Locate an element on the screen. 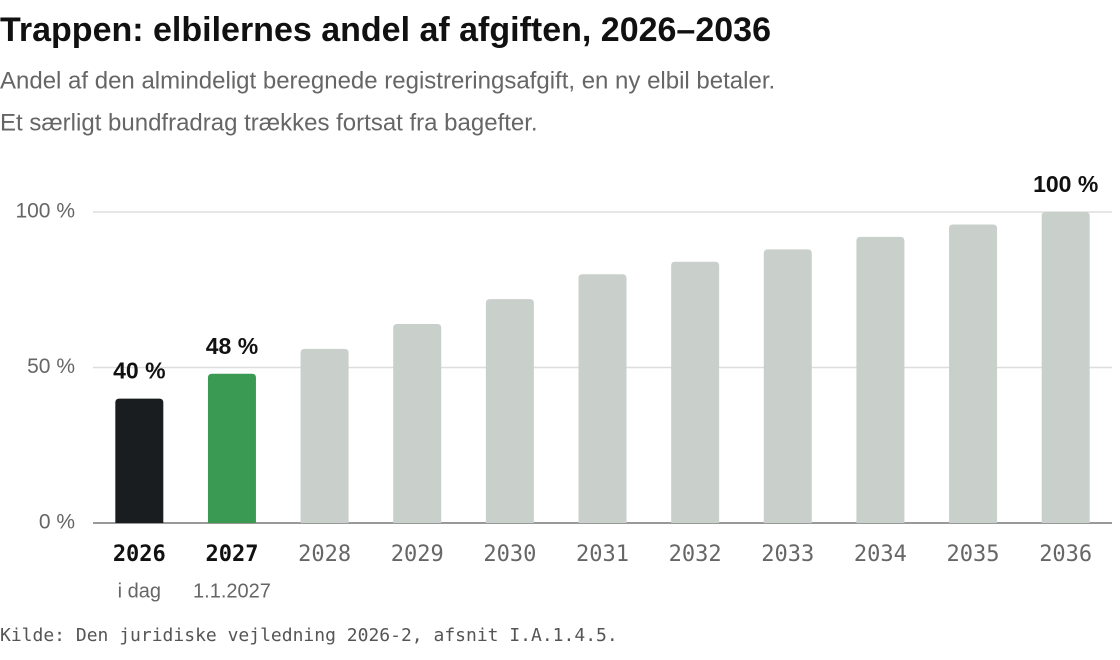 The height and width of the screenshot is (660, 1120). x-tick-label: 2026 is located at coordinates (139, 554).